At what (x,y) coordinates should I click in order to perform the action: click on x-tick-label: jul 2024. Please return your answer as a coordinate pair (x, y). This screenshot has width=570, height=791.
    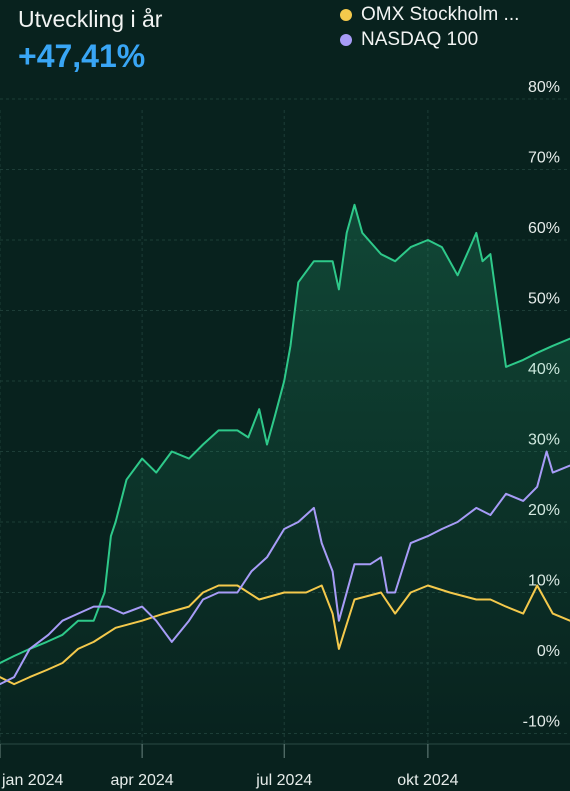
    Looking at the image, I should click on (283, 780).